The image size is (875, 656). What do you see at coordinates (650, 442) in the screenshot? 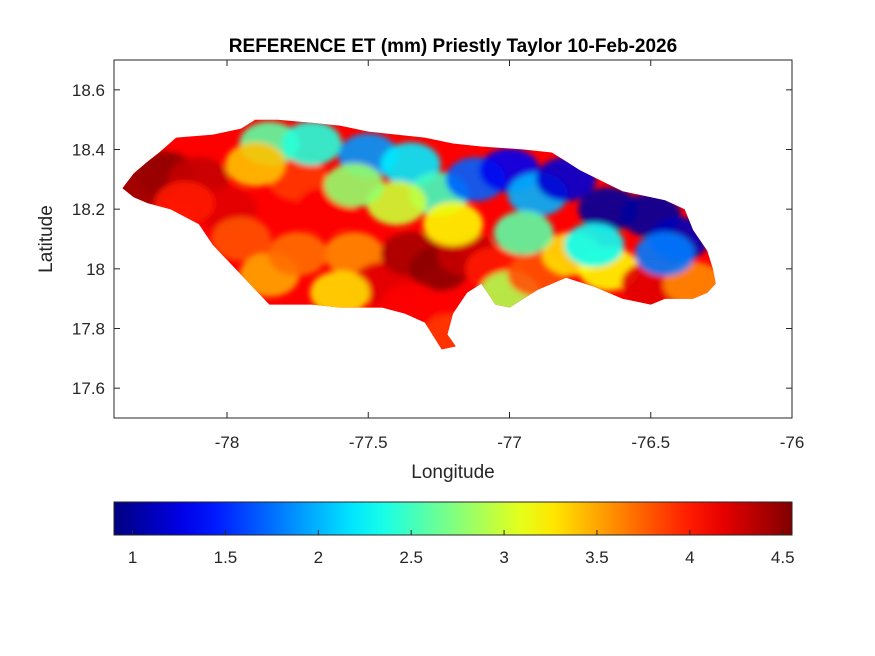
I see `x-tick-label: -76.5` at bounding box center [650, 442].